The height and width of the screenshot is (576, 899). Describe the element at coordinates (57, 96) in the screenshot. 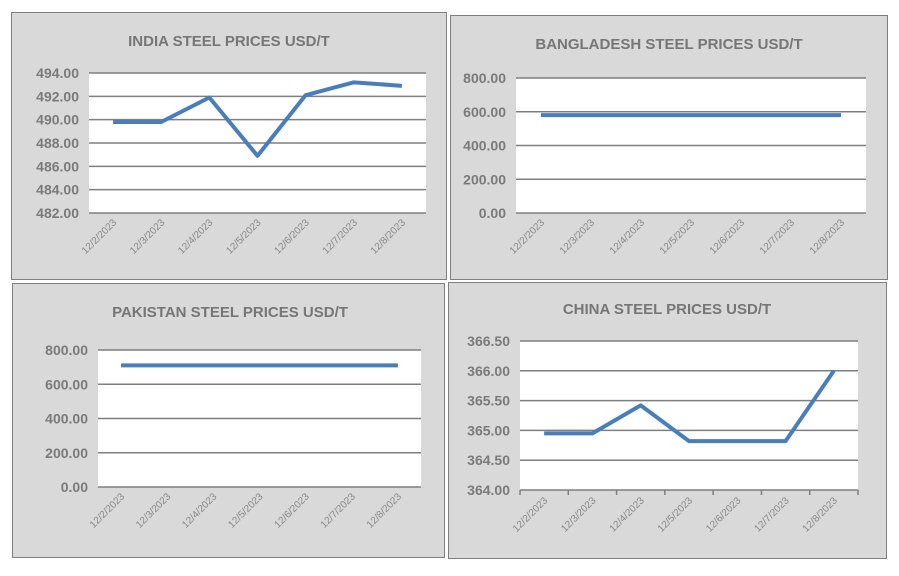

I see `y-tick-label: 492.00` at that location.